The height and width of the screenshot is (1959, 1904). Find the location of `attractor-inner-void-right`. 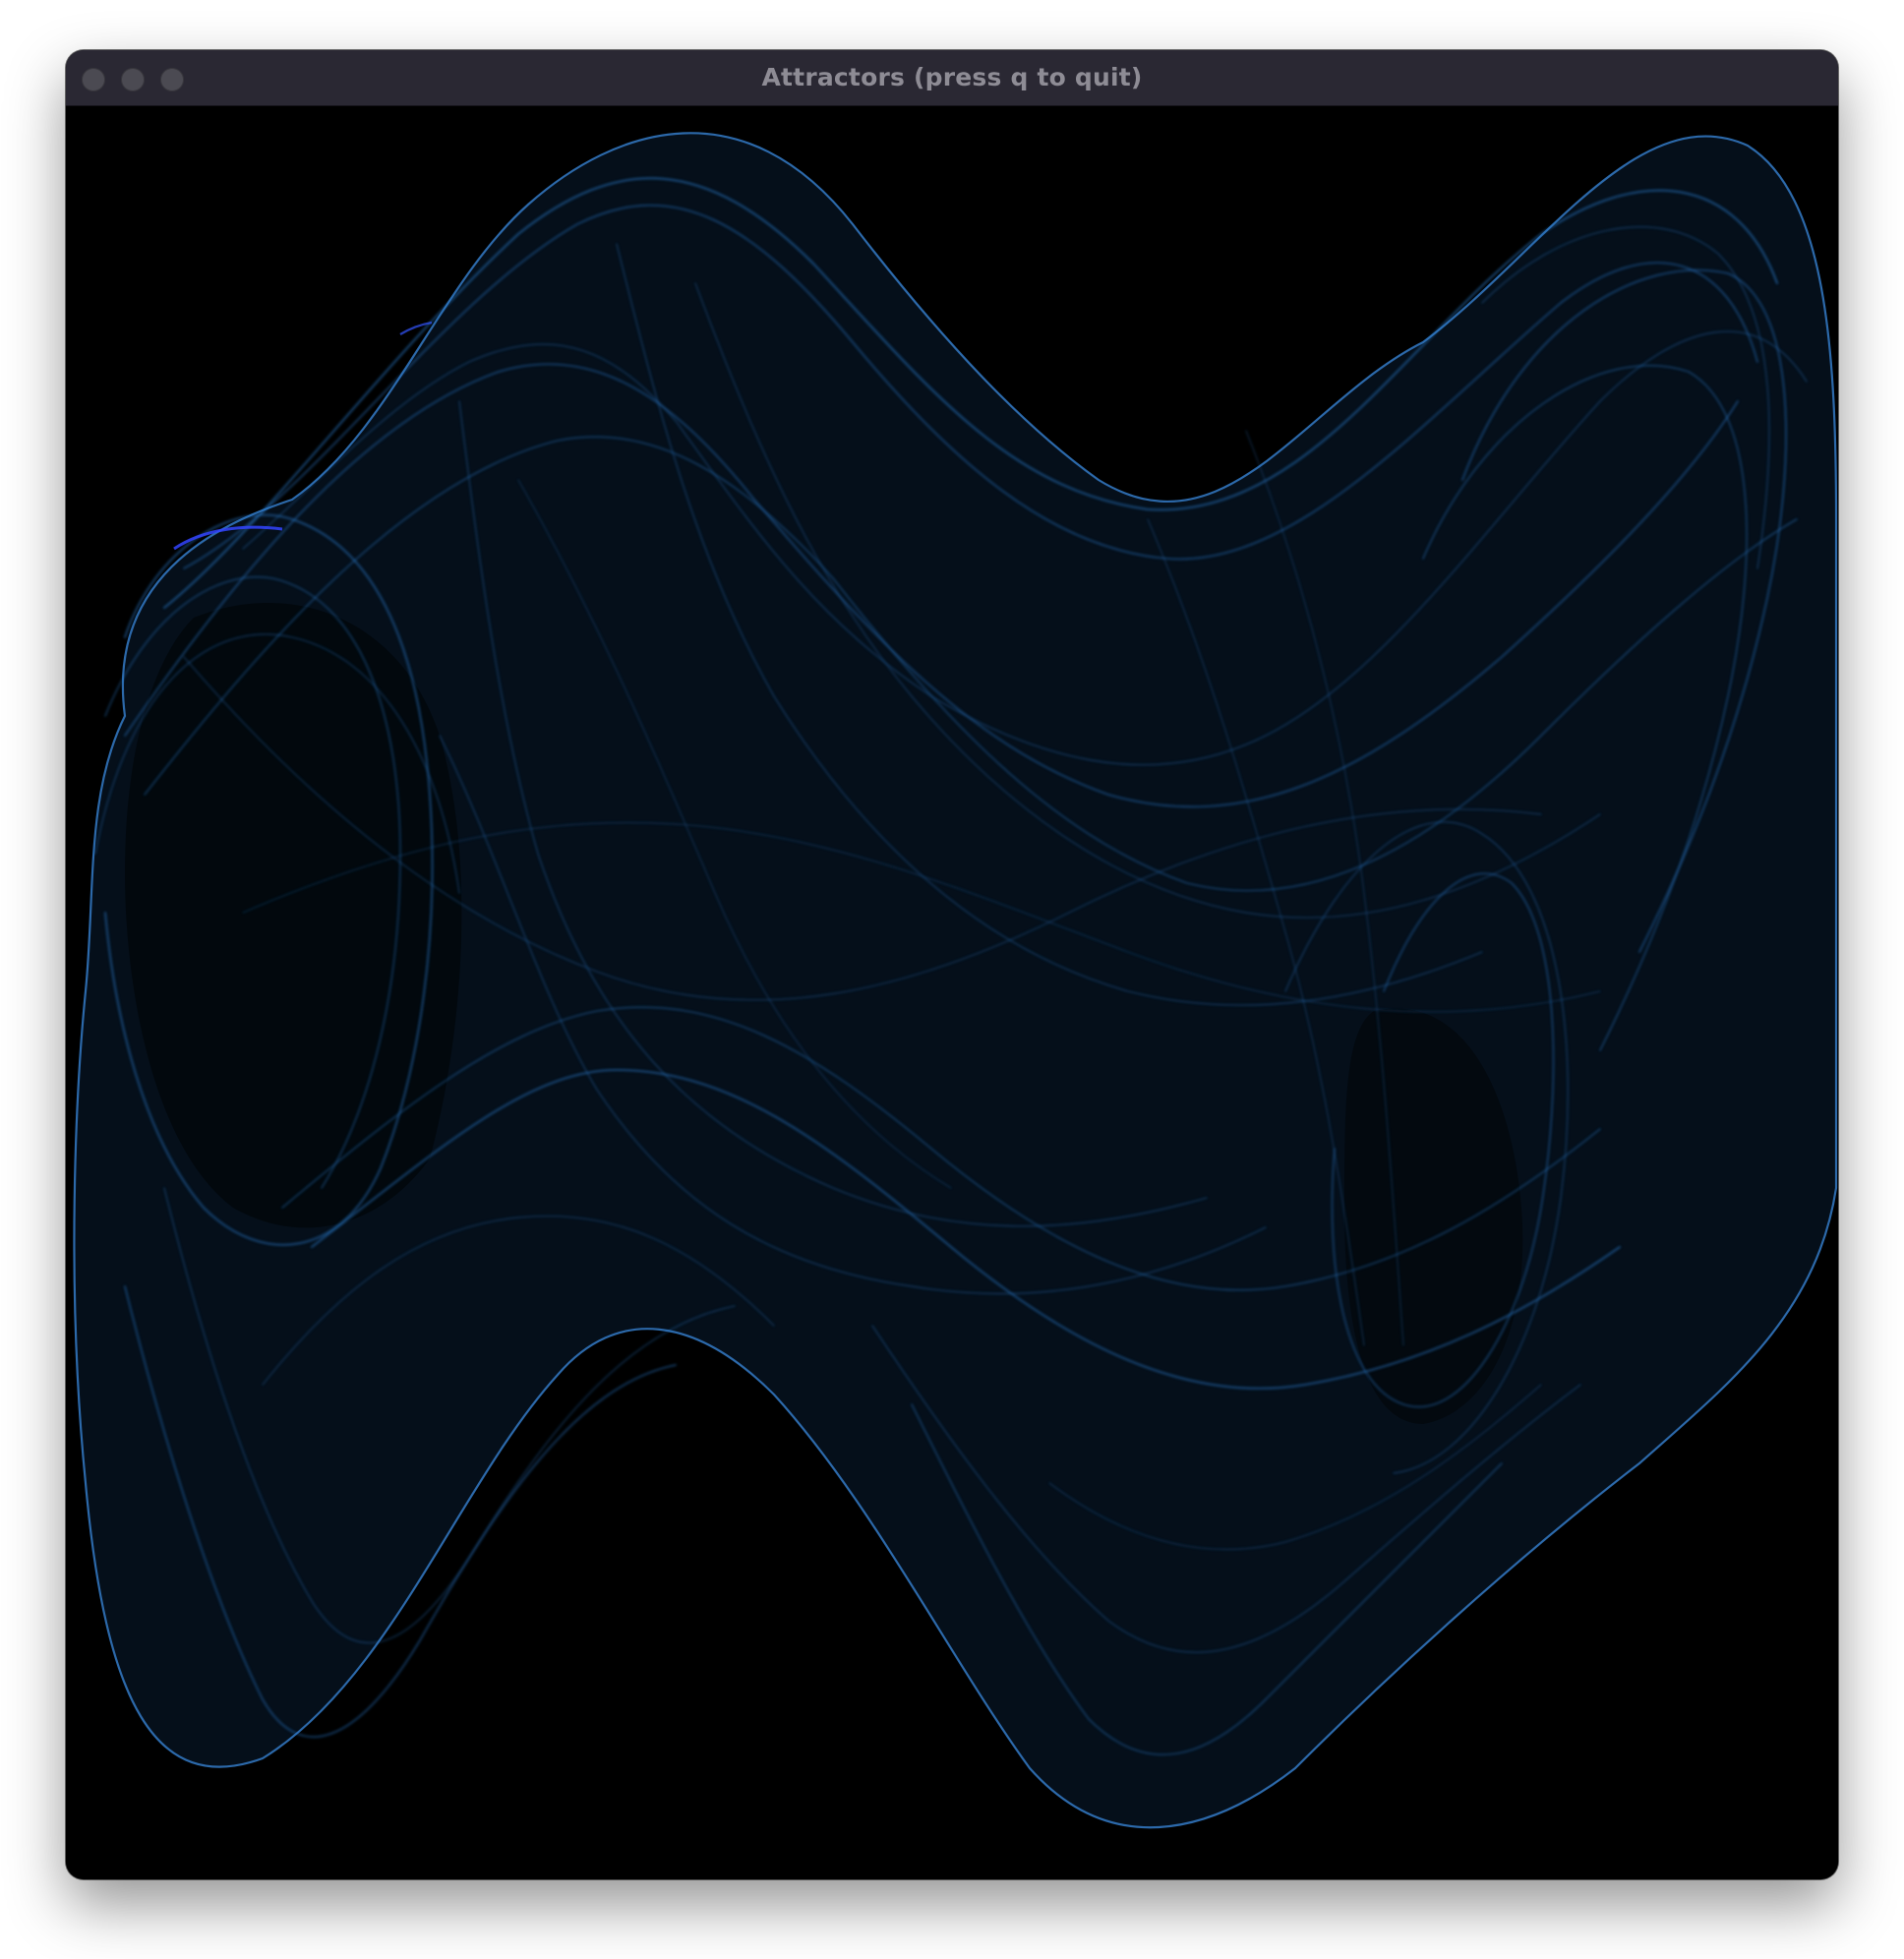

attractor-inner-void-right is located at coordinates (1433, 1216).